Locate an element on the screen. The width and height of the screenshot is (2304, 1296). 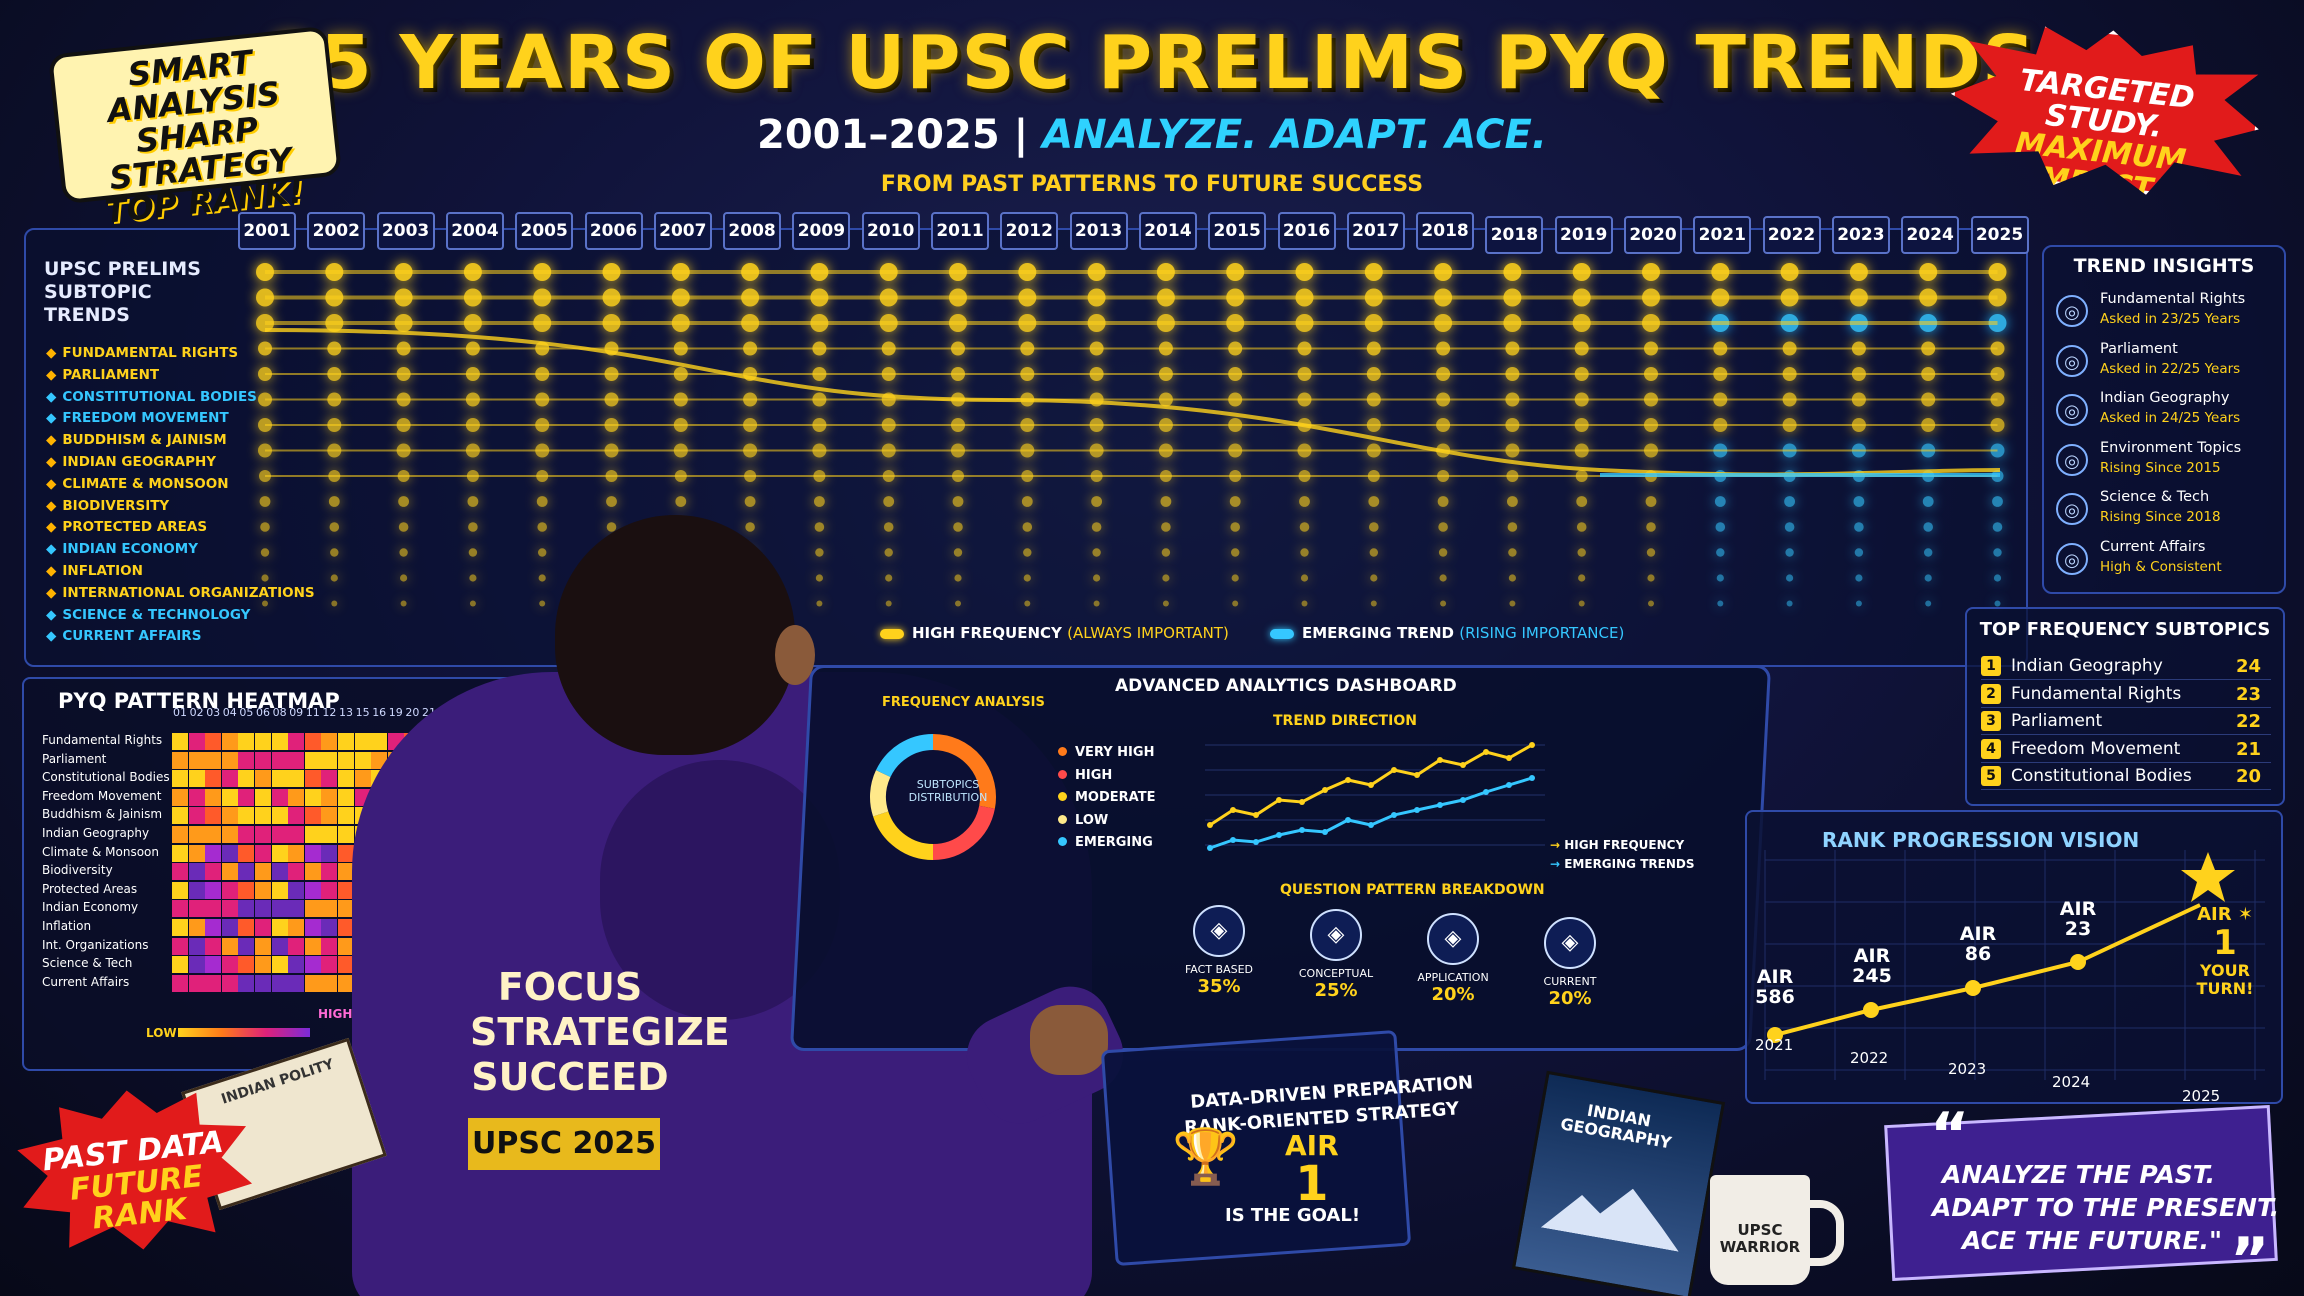
pattern-label: FACT BASED is located at coordinates (1219, 969).